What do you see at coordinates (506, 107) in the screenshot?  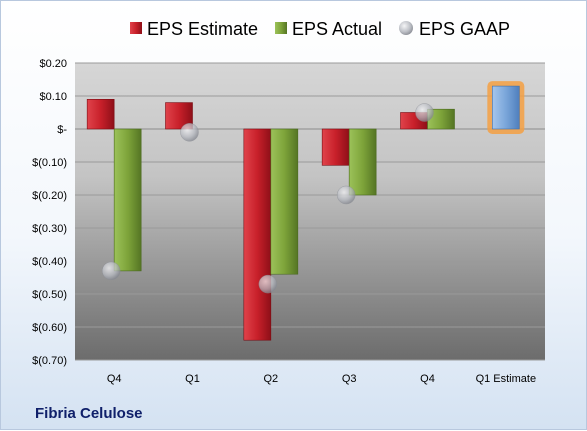 I see `estimate-bar` at bounding box center [506, 107].